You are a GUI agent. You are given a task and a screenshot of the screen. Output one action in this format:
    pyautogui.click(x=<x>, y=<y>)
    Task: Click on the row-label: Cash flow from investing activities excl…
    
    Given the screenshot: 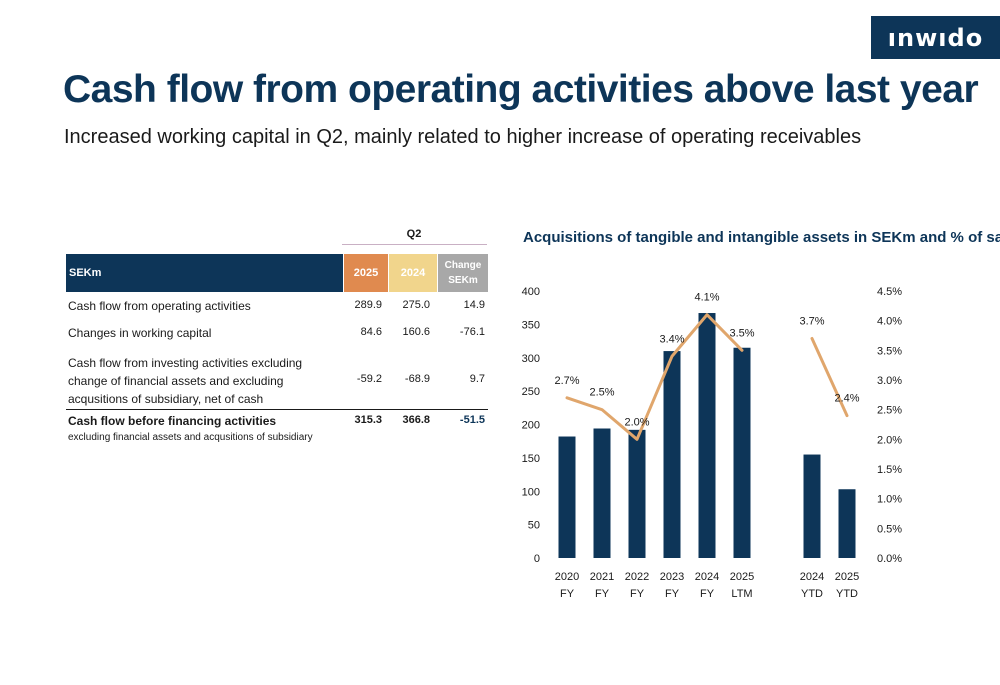 What is the action you would take?
    pyautogui.click(x=185, y=381)
    